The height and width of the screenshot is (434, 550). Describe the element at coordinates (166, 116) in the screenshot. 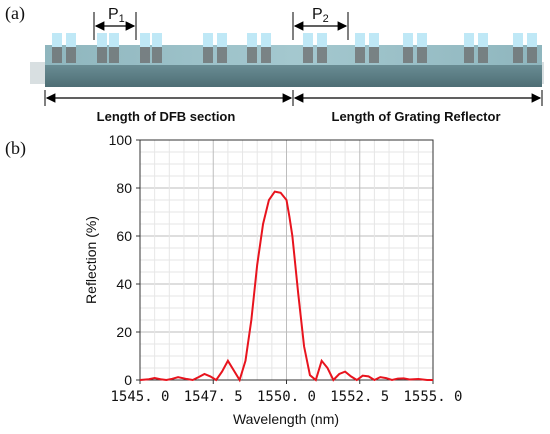

I see `dfb-section-label: Length of DFB section` at that location.